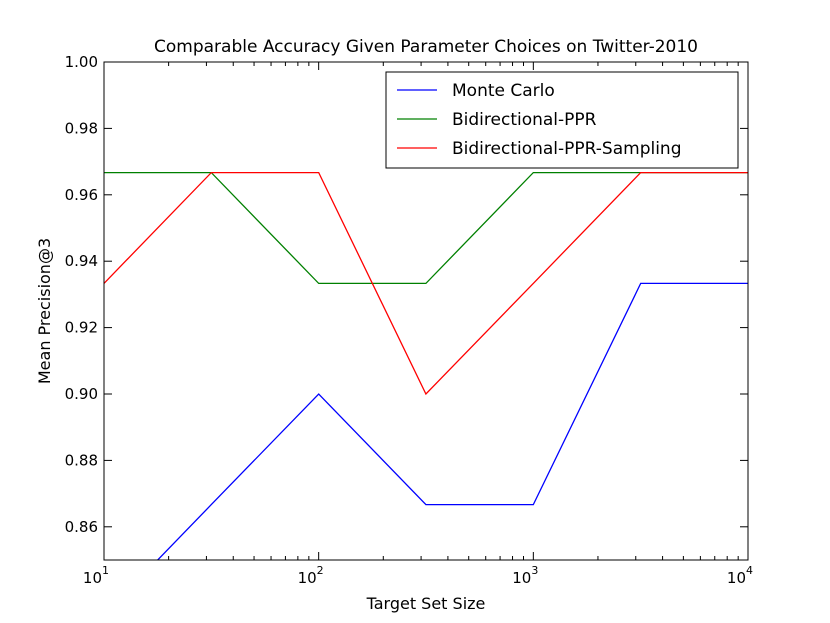 The image size is (830, 623). Describe the element at coordinates (567, 149) in the screenshot. I see `legend-label-2: Bidirectional-PPR-Sampling` at that location.